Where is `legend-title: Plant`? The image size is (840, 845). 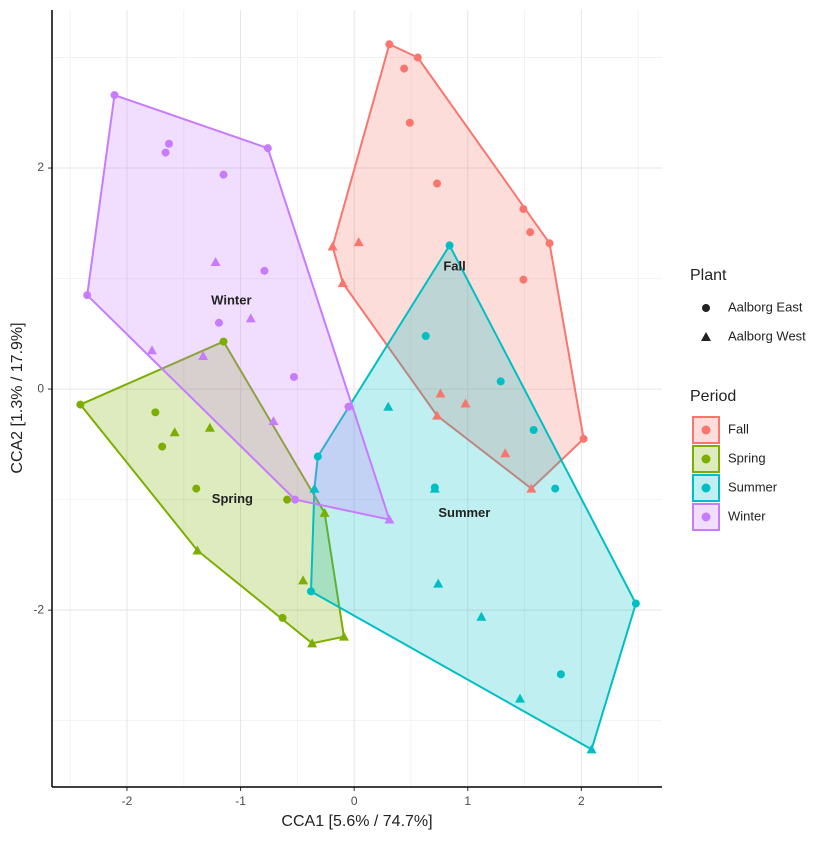
legend-title: Plant is located at coordinates (708, 275).